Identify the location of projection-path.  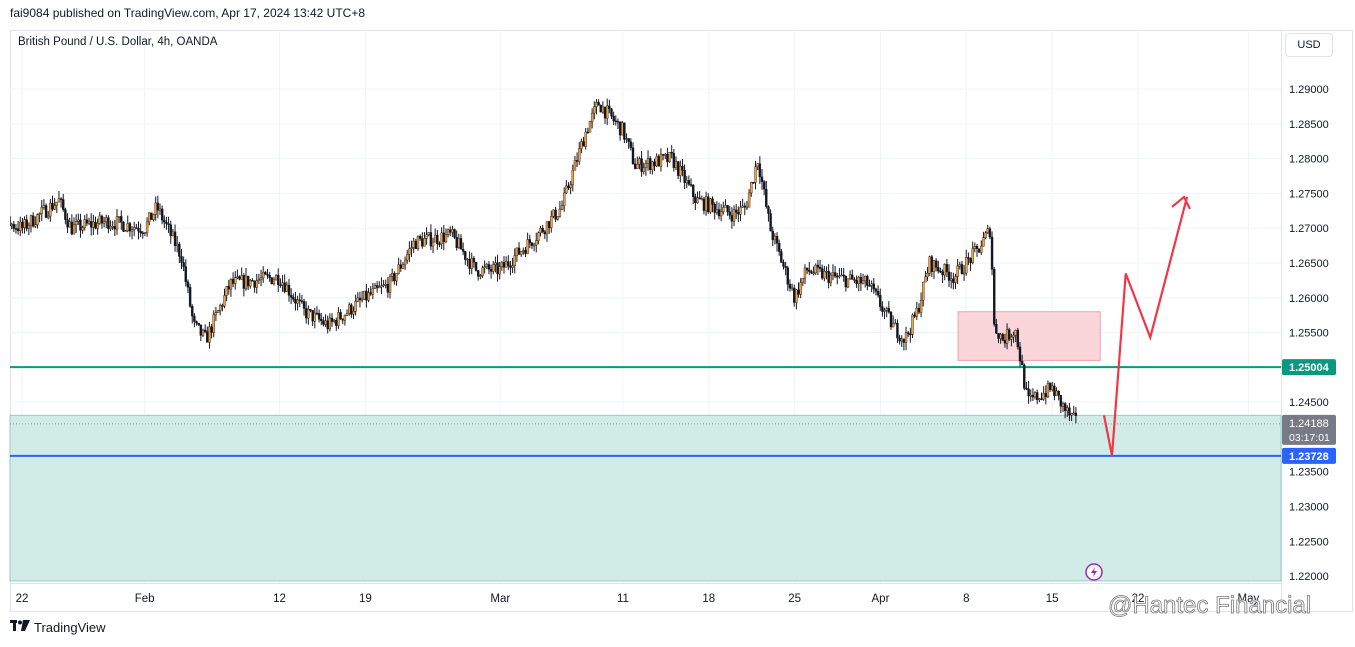
(1145, 326).